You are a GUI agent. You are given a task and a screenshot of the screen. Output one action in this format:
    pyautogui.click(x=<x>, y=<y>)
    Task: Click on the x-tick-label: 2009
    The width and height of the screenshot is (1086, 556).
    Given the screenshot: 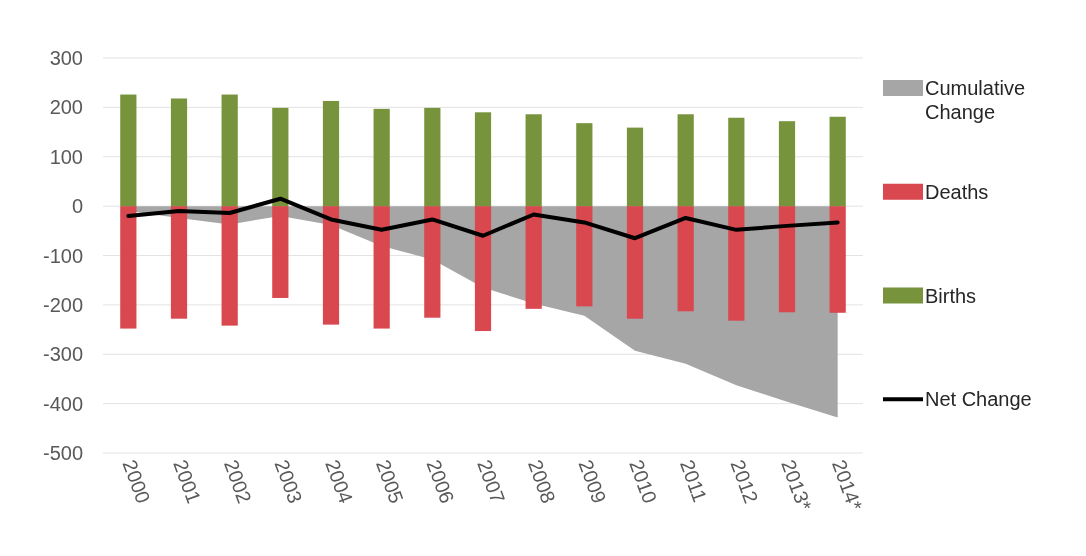 What is the action you would take?
    pyautogui.click(x=592, y=481)
    